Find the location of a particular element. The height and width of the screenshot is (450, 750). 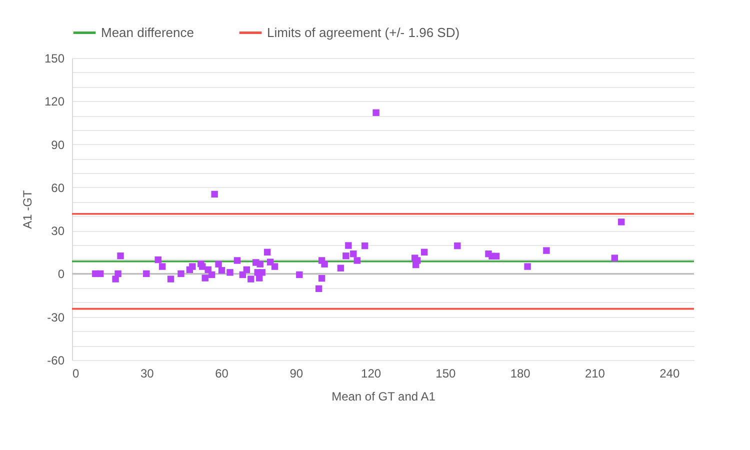

x-axis-title: Mean of GT and A1 is located at coordinates (384, 397).